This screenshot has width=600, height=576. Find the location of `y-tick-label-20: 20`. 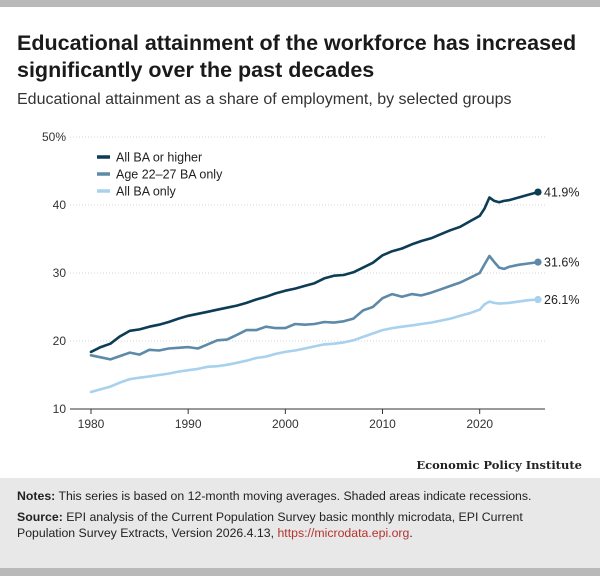

y-tick-label-20: 20 is located at coordinates (60, 341).